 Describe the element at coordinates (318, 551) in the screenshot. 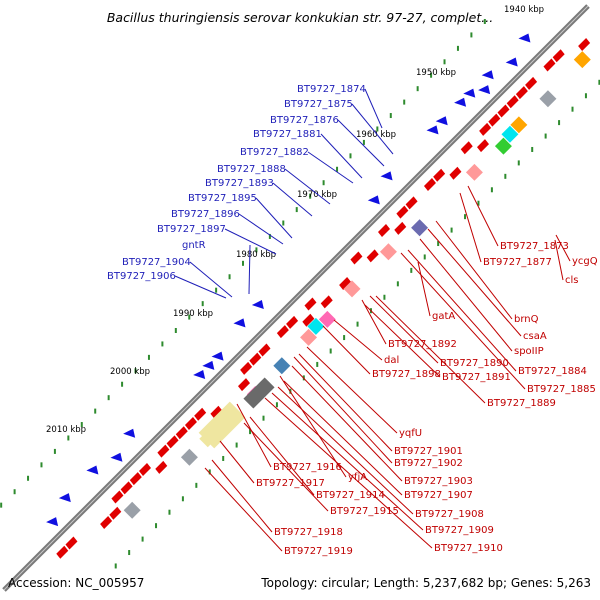

I see `gene-label: BT9727_1919` at that location.